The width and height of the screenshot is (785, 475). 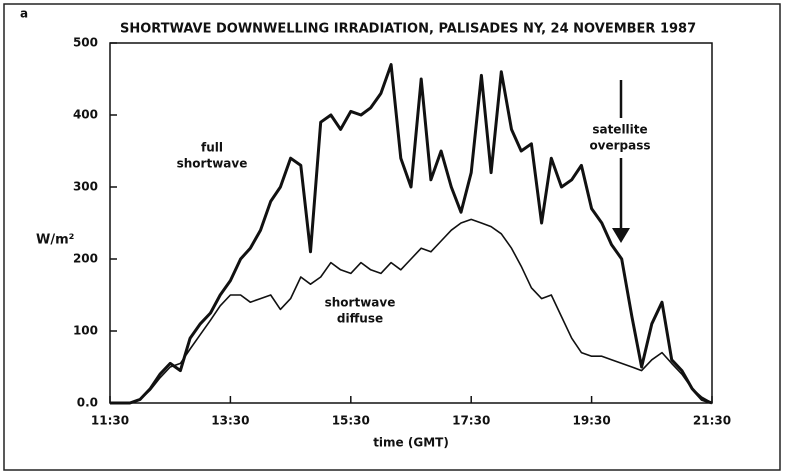 I want to click on y-tick-label: 400, so click(x=85, y=115).